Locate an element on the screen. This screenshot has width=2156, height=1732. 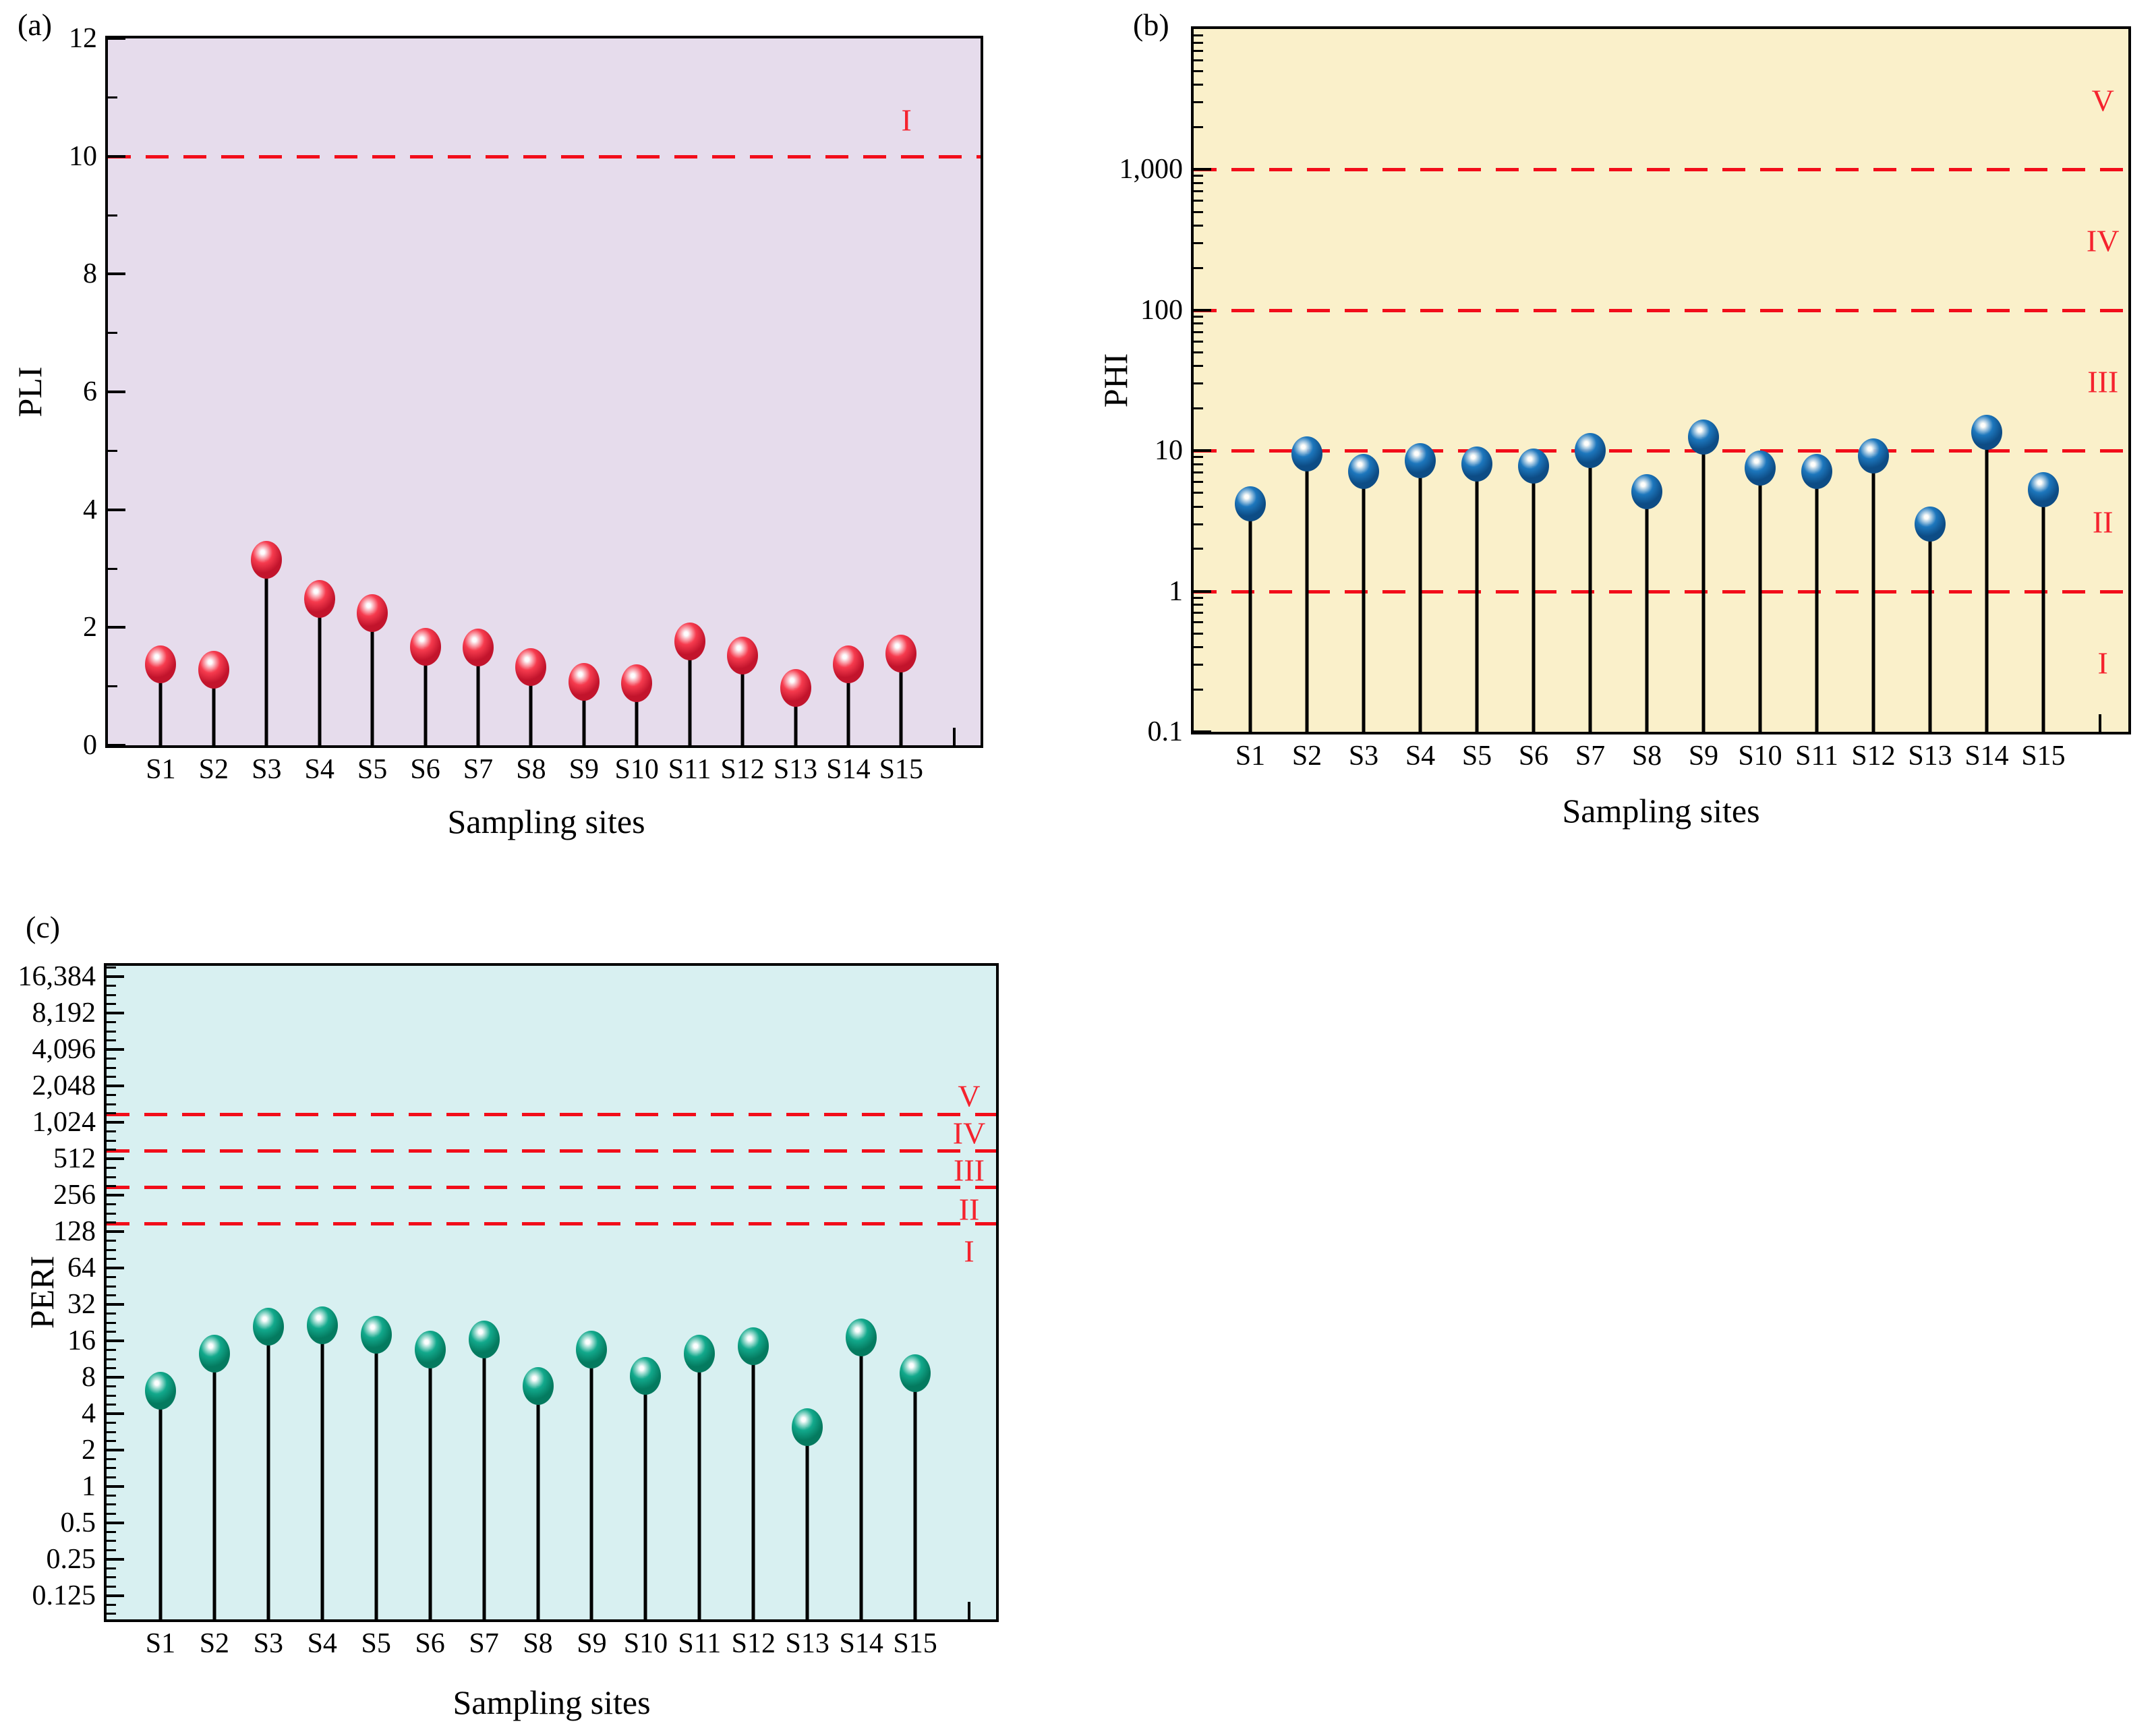
x-axis-tick-label: S12 is located at coordinates (754, 1643).